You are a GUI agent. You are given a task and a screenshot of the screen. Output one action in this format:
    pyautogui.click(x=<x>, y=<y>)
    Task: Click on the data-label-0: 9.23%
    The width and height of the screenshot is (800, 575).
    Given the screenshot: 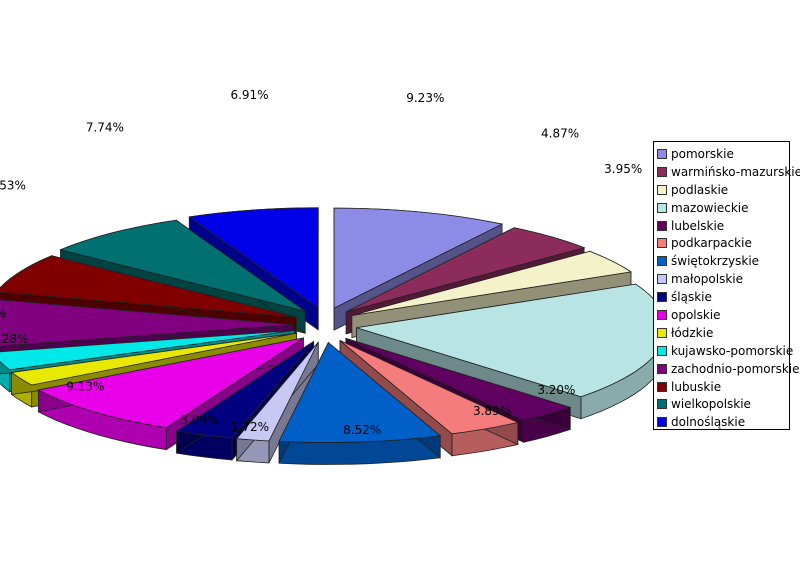 What is the action you would take?
    pyautogui.click(x=425, y=98)
    